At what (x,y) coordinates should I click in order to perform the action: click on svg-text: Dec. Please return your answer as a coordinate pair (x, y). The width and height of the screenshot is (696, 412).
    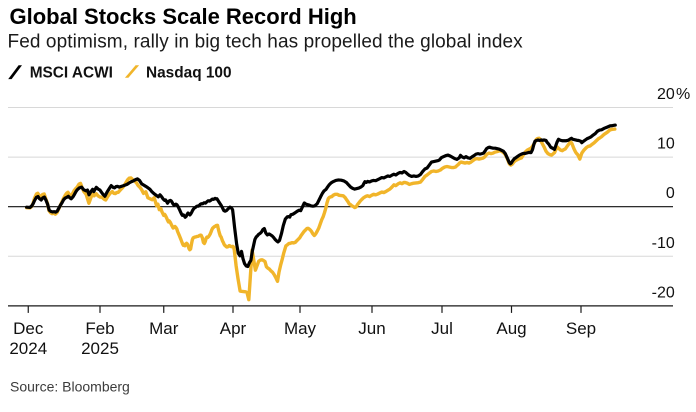
    Looking at the image, I should click on (28, 328).